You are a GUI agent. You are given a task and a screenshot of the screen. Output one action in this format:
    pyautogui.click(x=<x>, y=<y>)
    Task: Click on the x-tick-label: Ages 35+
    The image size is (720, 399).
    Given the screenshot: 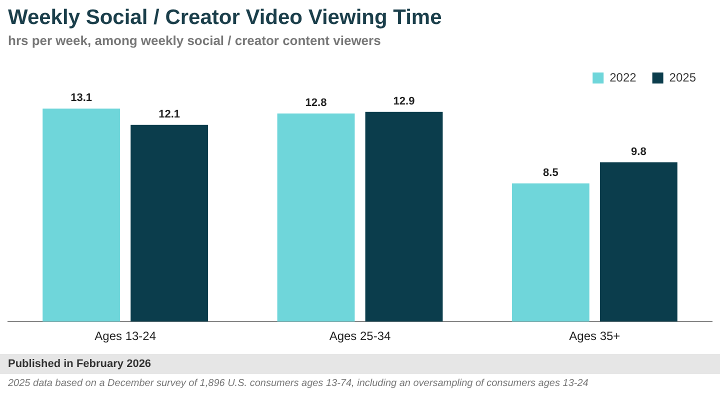 What is the action you would take?
    pyautogui.click(x=594, y=336)
    